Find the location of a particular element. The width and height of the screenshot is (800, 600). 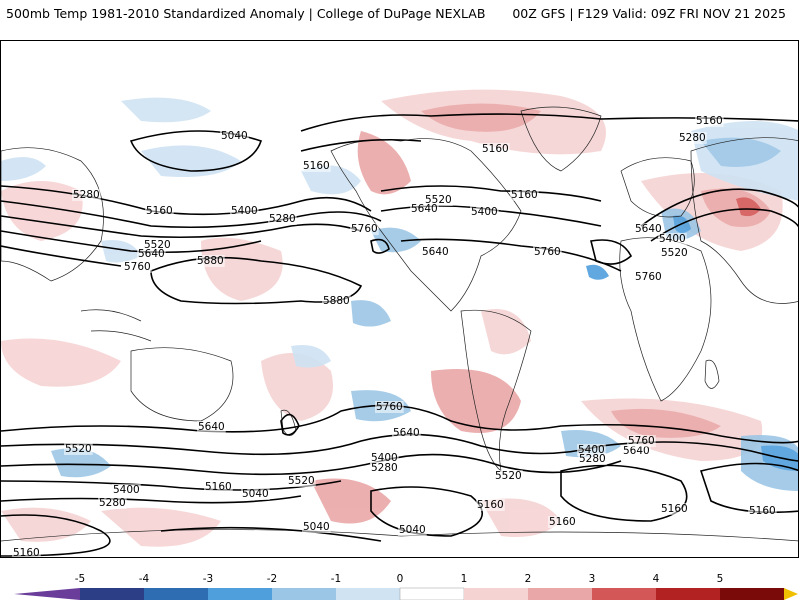

asia-west-outline is located at coordinates (52, 214).